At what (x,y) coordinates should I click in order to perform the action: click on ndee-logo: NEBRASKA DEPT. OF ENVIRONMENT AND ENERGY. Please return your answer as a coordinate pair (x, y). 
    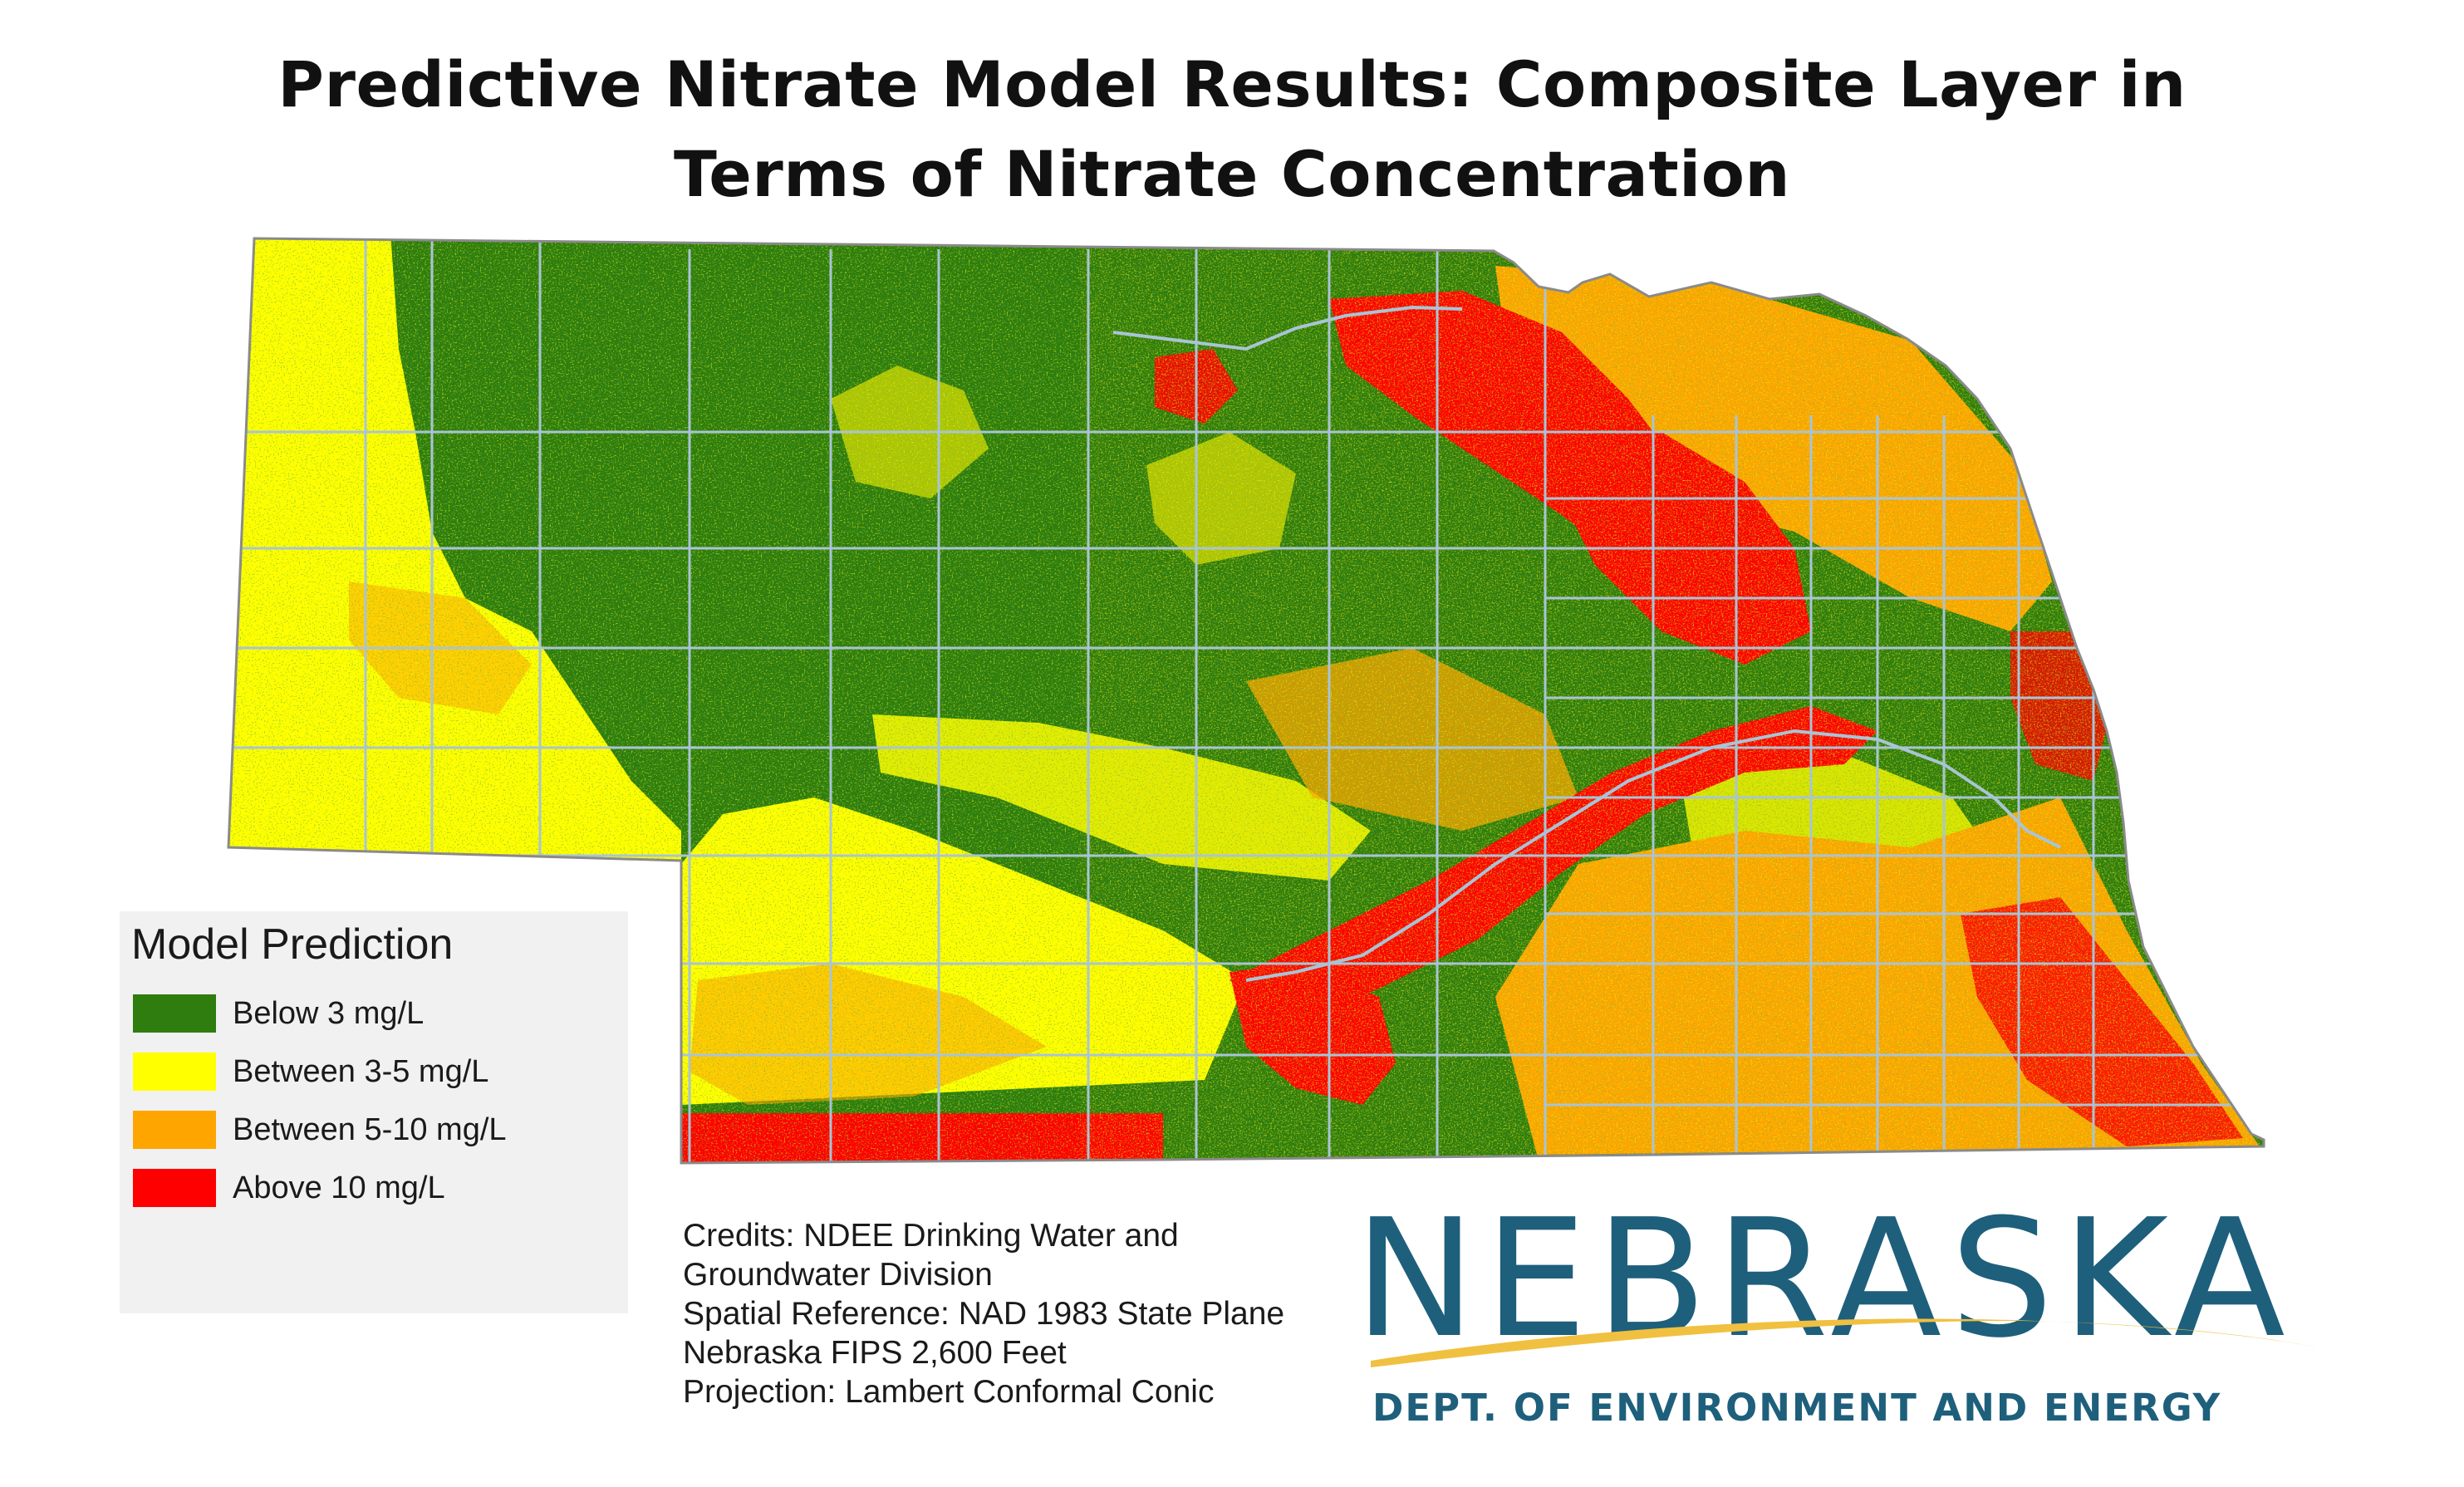
    Looking at the image, I should click on (1844, 1320).